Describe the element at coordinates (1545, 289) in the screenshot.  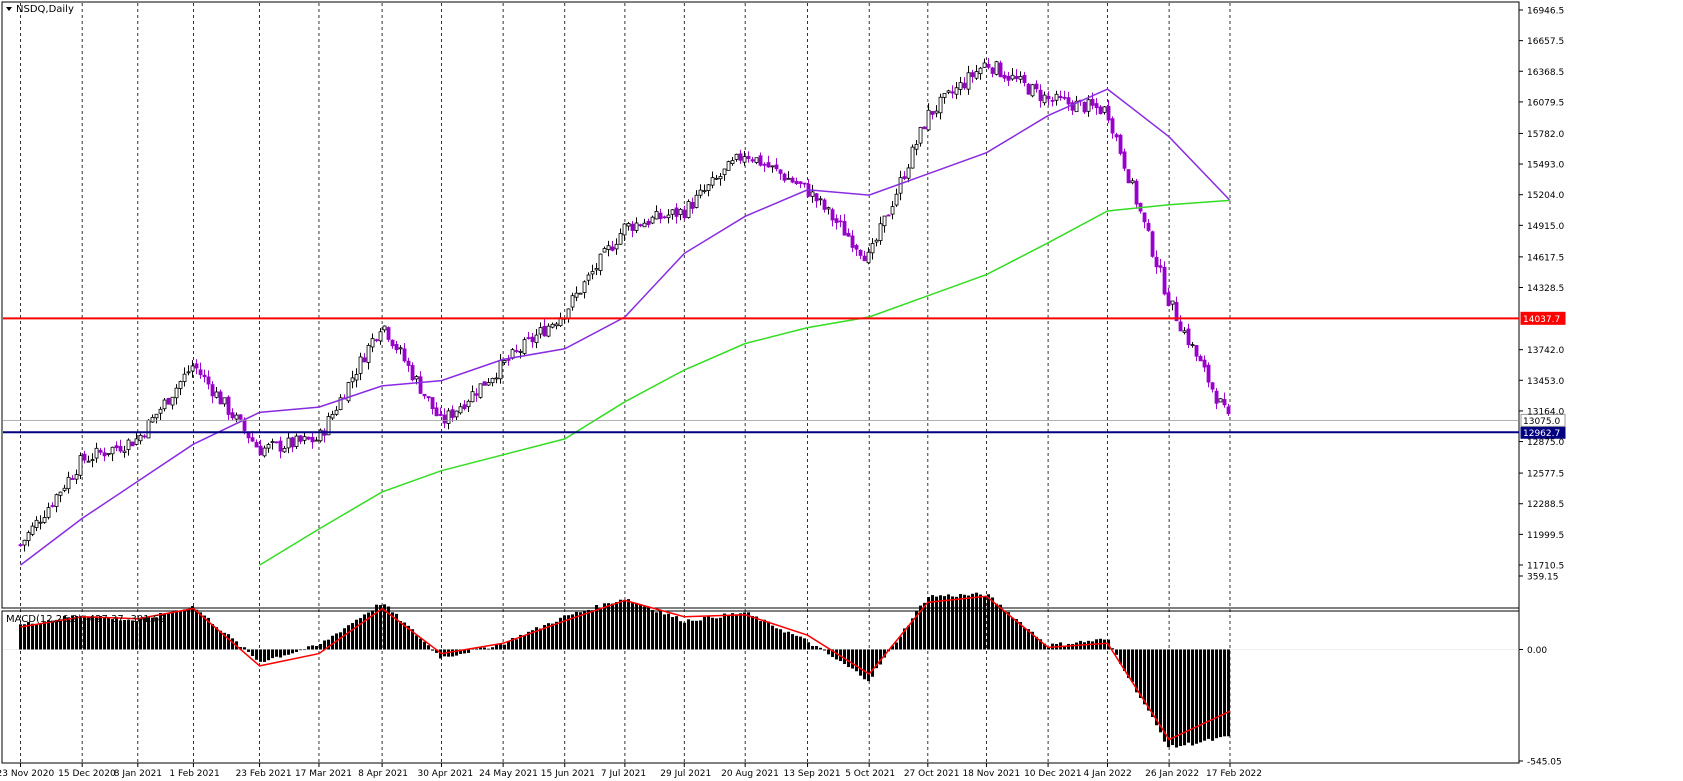
I see `price-tick-label: 14328.5` at that location.